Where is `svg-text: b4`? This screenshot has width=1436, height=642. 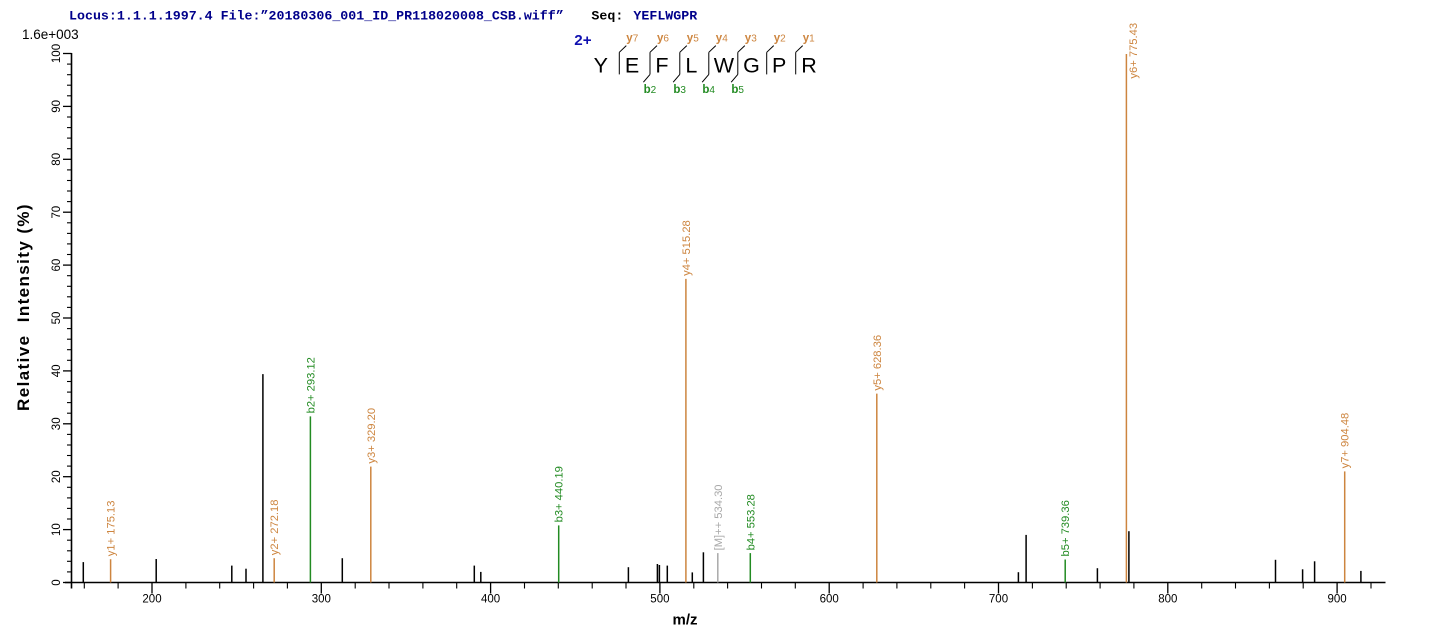 svg-text: b4 is located at coordinates (708, 90).